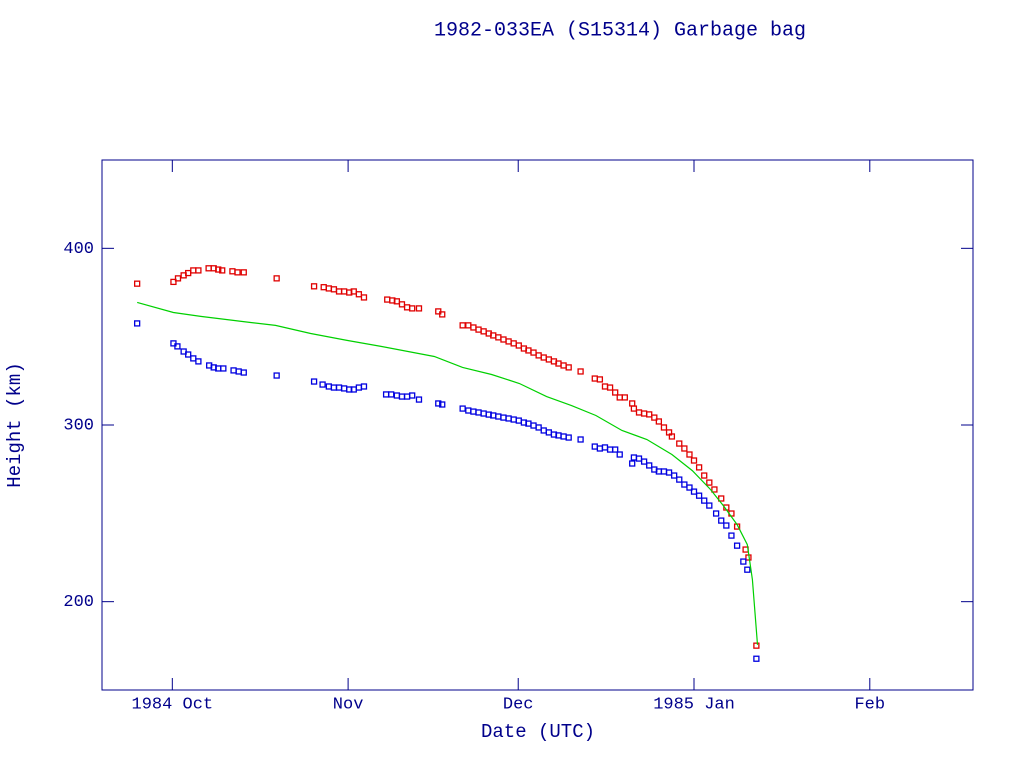  I want to click on y-tick-label: 200, so click(78, 602).